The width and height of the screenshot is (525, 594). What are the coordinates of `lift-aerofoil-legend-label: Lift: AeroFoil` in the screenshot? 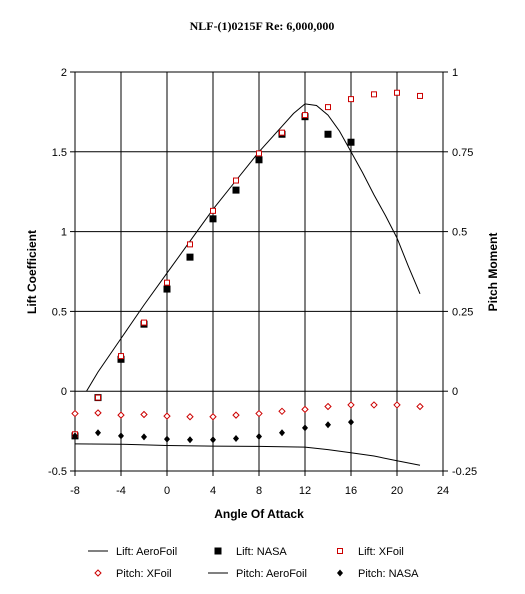 It's located at (146, 552).